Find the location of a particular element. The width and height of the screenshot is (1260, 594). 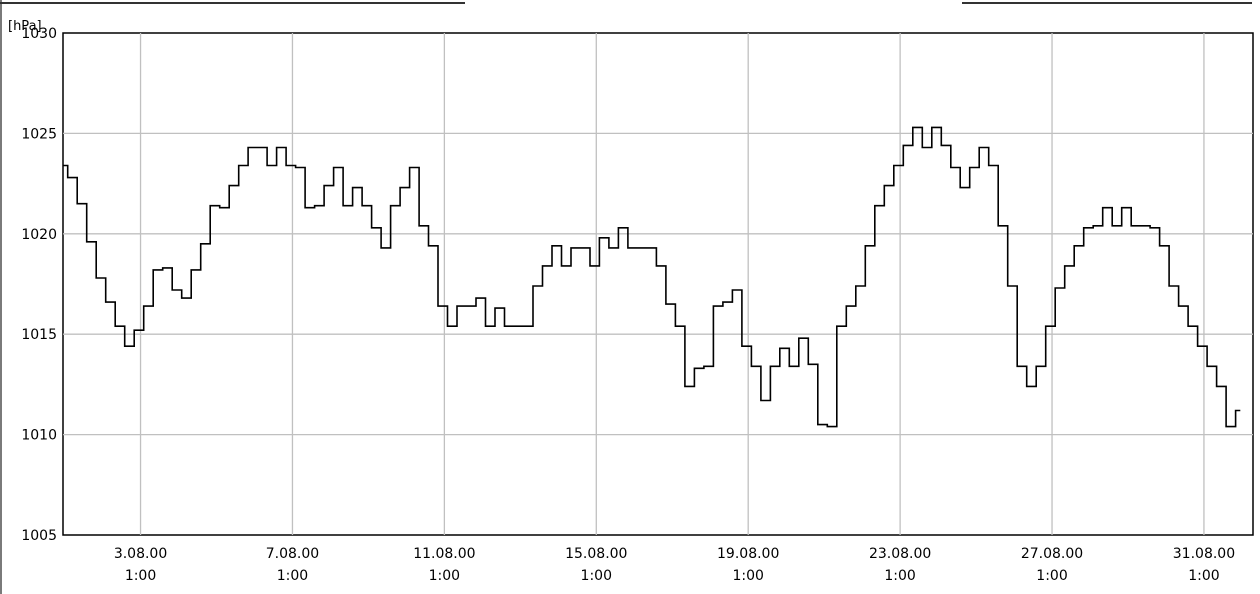

y-tick-label: 1030 is located at coordinates (39, 34).